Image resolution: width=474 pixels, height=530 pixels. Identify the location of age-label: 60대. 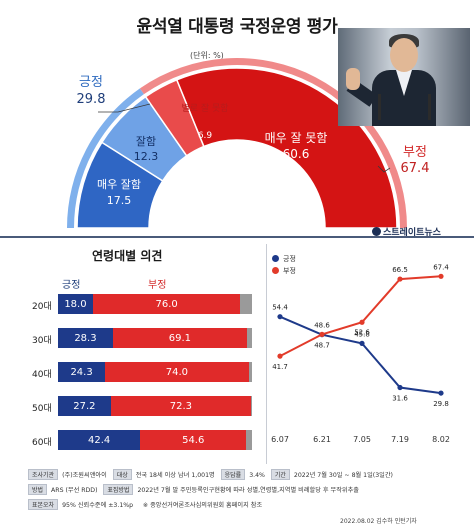
(42, 443).